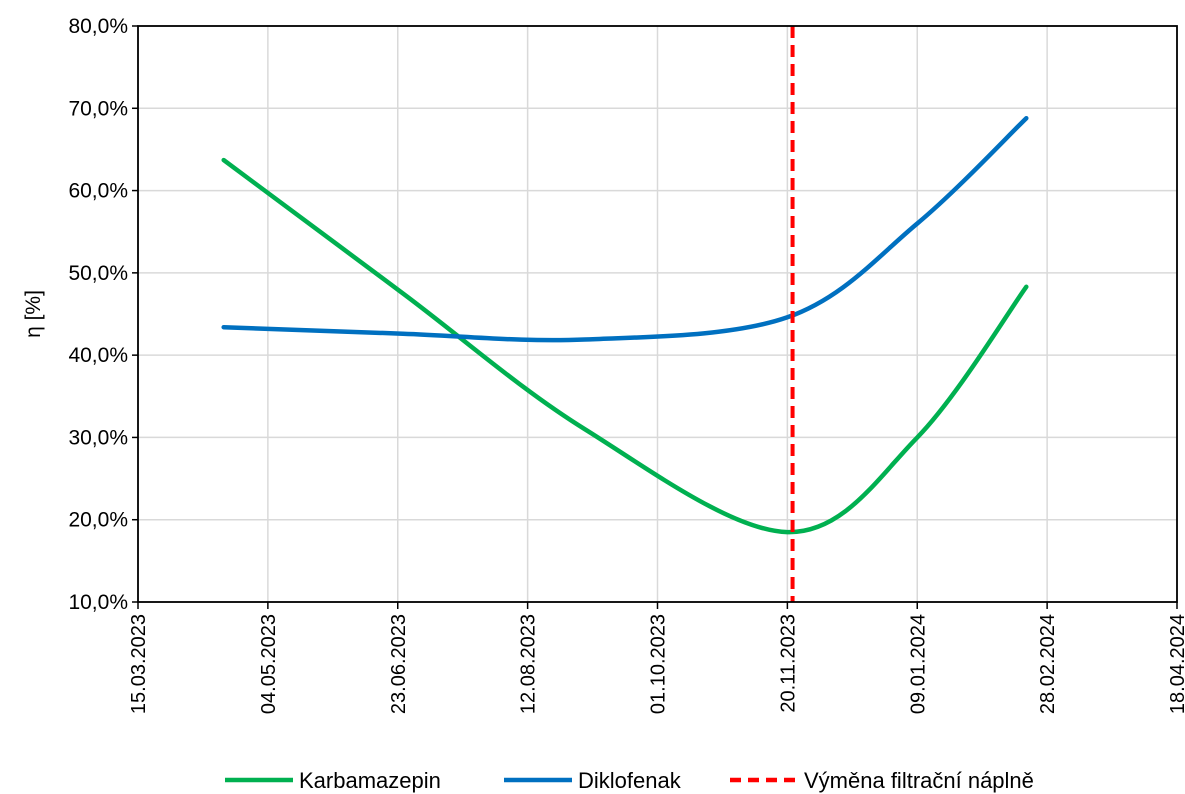 The height and width of the screenshot is (794, 1185). I want to click on x-tick-label: 15.03.2023, so click(139, 664).